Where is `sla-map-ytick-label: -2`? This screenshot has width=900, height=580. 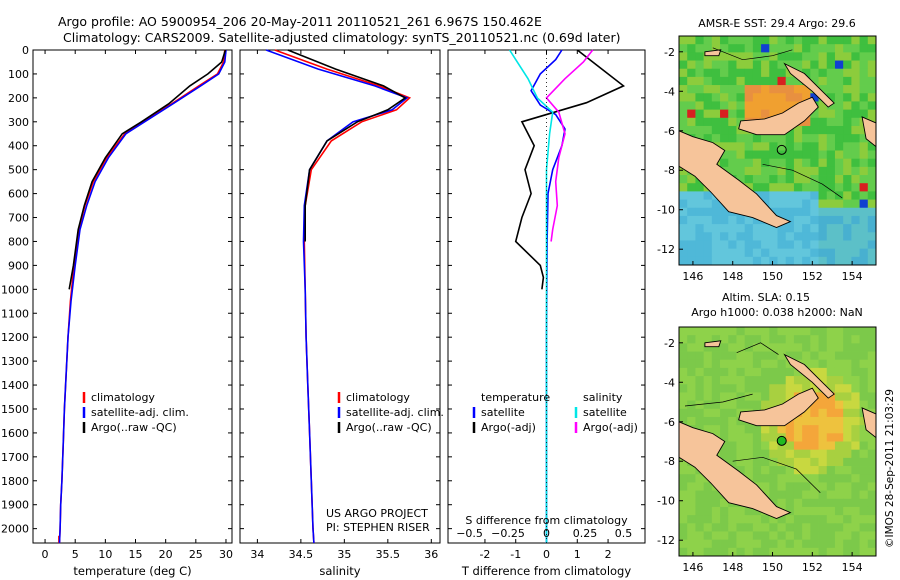
sla-map-ytick-label: -2 is located at coordinates (669, 343).